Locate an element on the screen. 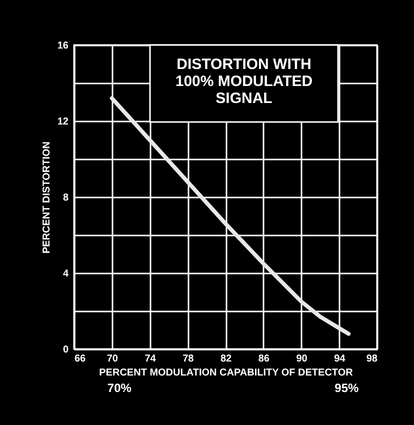 This screenshot has width=414, height=425. text: 95% is located at coordinates (347, 388).